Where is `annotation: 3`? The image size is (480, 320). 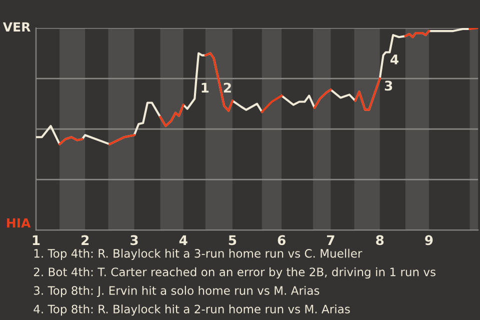 annotation: 3 is located at coordinates (388, 85).